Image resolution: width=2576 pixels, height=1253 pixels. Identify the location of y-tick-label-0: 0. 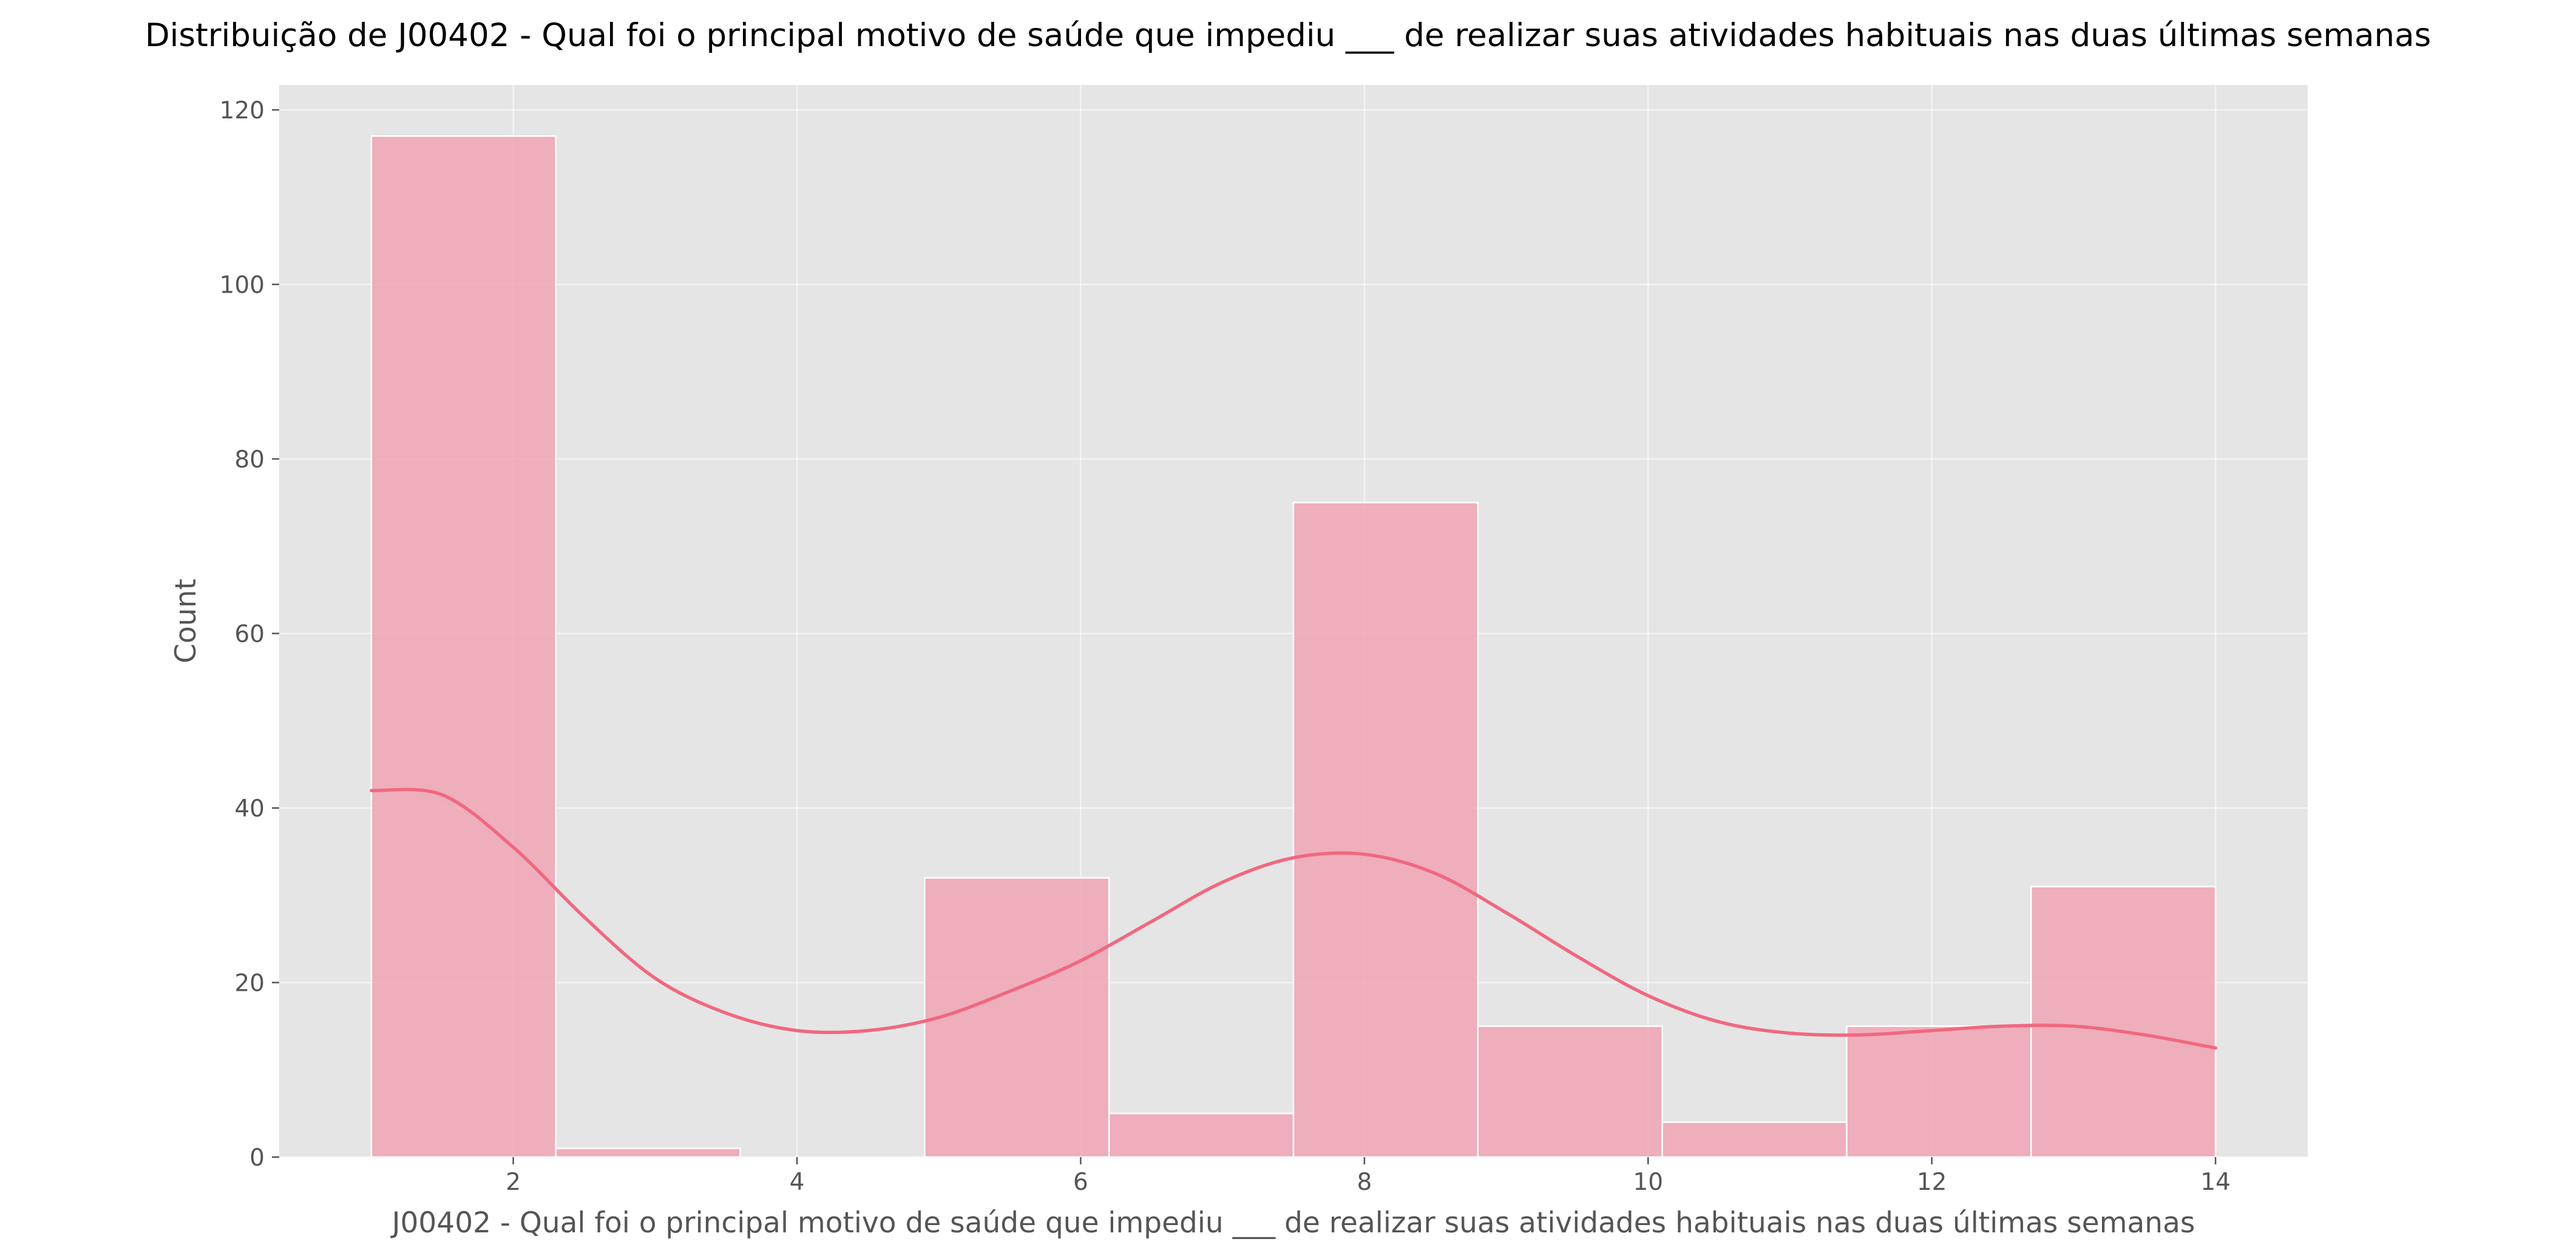
(257, 1158).